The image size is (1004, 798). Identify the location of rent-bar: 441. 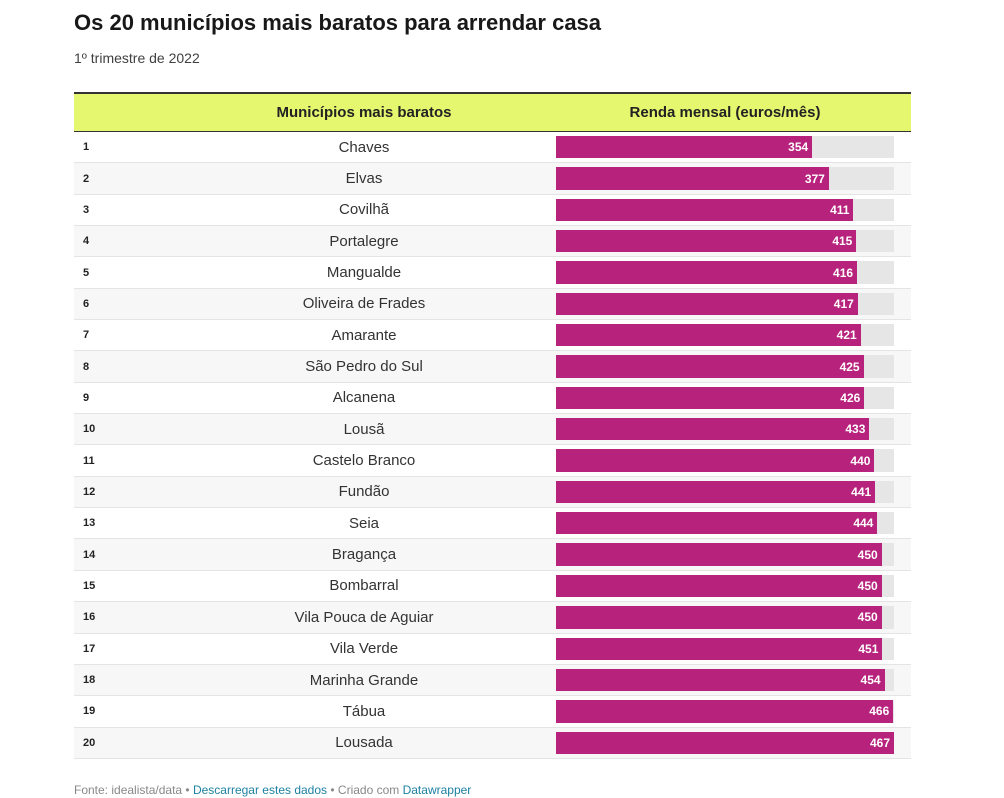
(716, 492).